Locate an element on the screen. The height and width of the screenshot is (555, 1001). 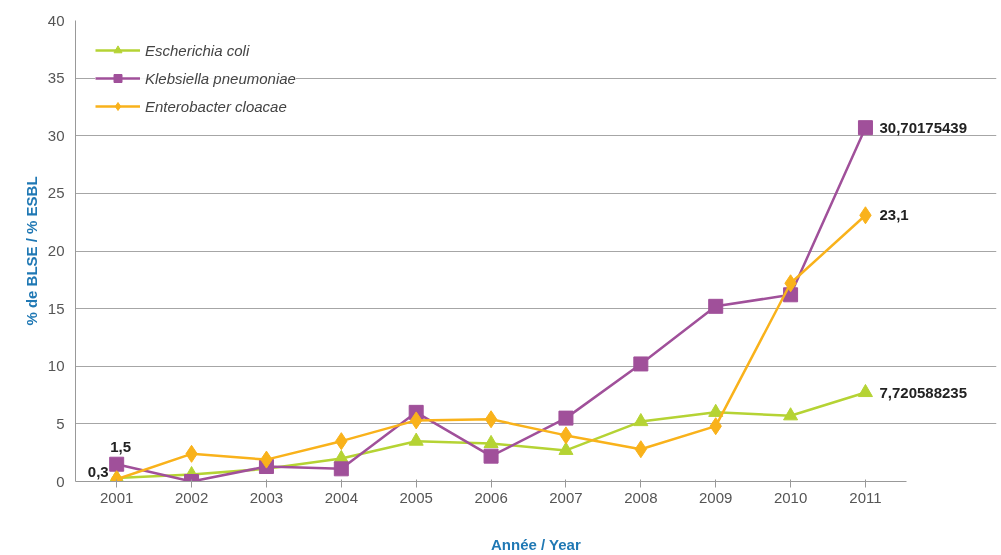
data-label: 23,1 is located at coordinates (894, 215).